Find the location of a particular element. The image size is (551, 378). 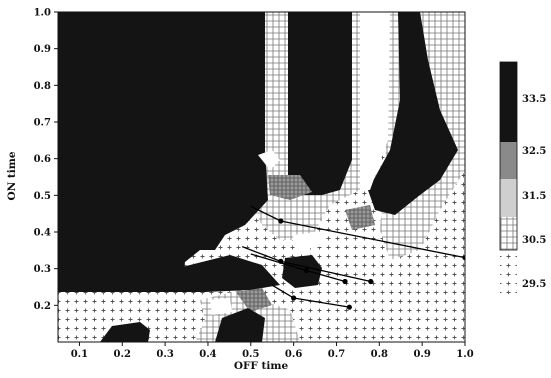

region-33-5-right is located at coordinates (413, 113).